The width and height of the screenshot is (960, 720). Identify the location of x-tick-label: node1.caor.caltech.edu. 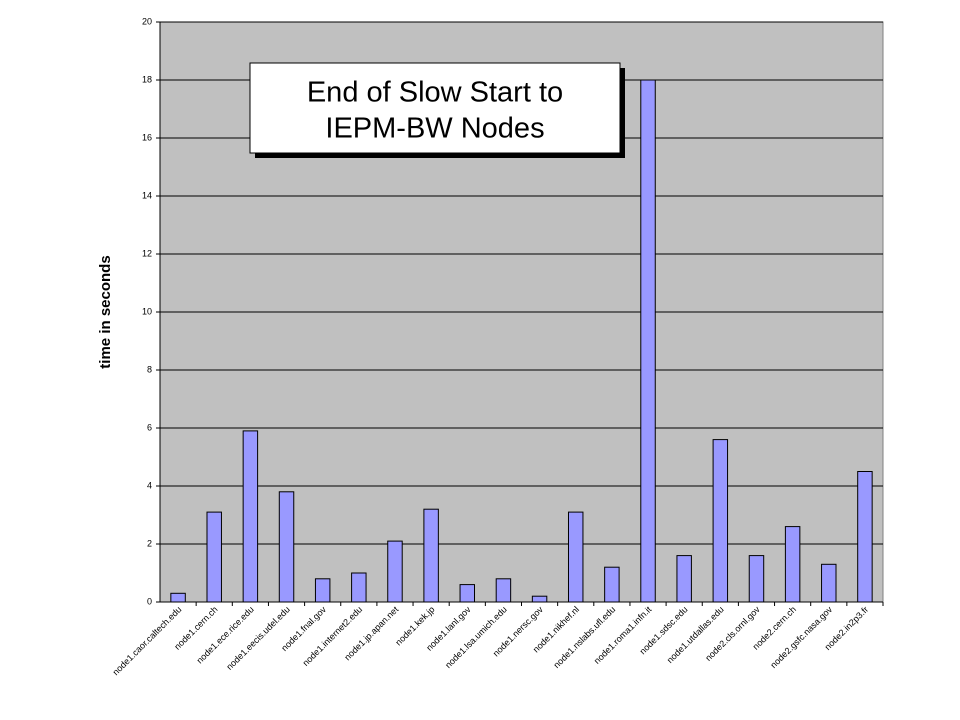
(147, 640).